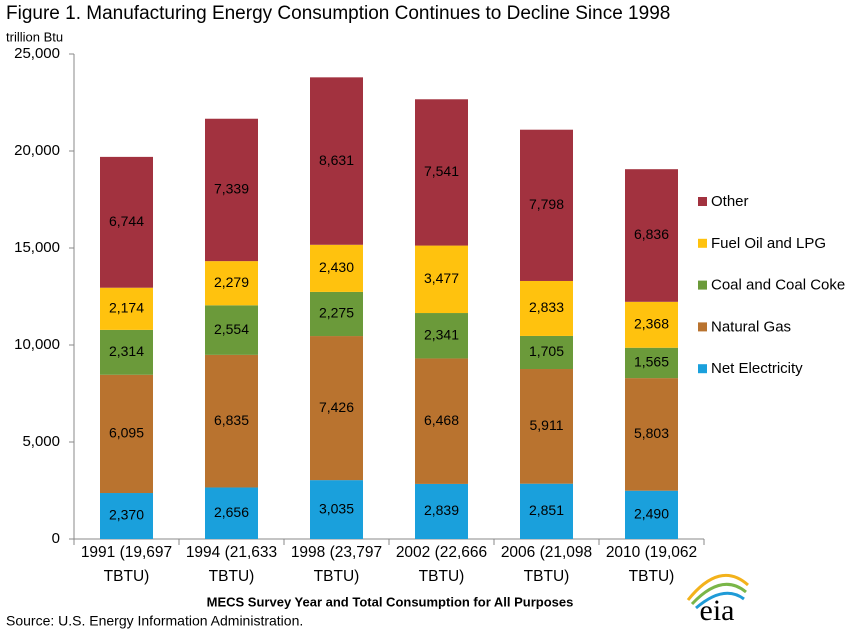 The width and height of the screenshot is (866, 639). I want to click on data-label: 6,836, so click(651, 234).